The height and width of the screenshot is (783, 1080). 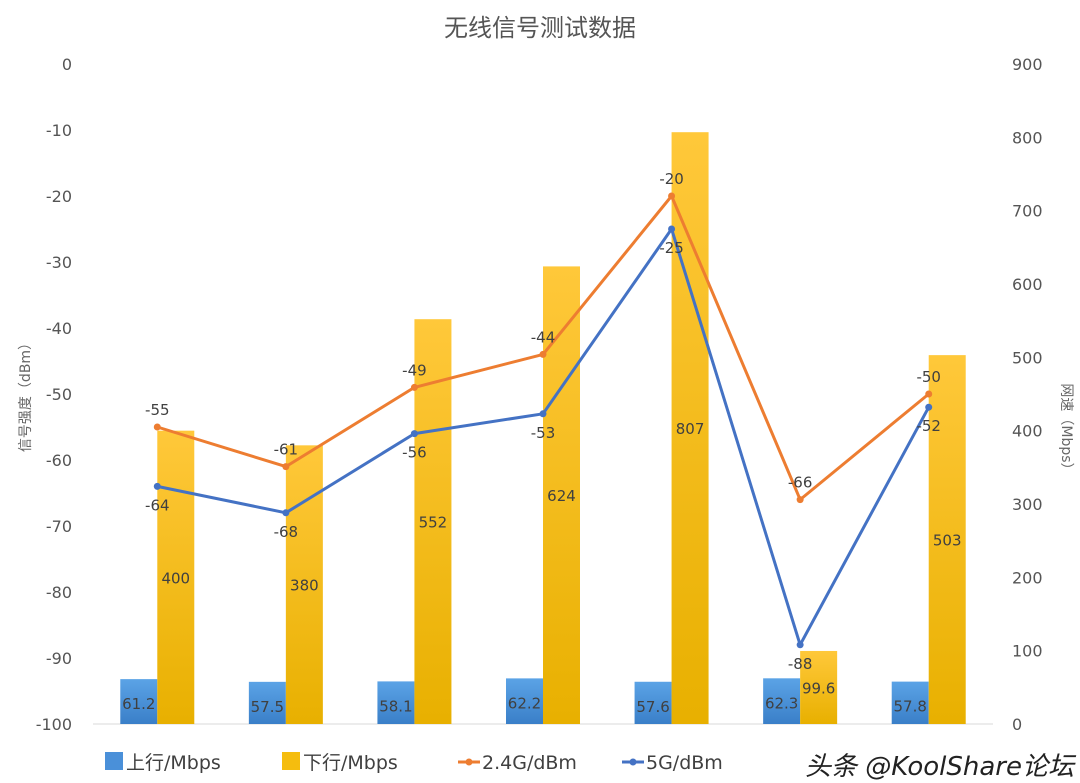 I want to click on y-tick-label: -80, so click(x=59, y=592).